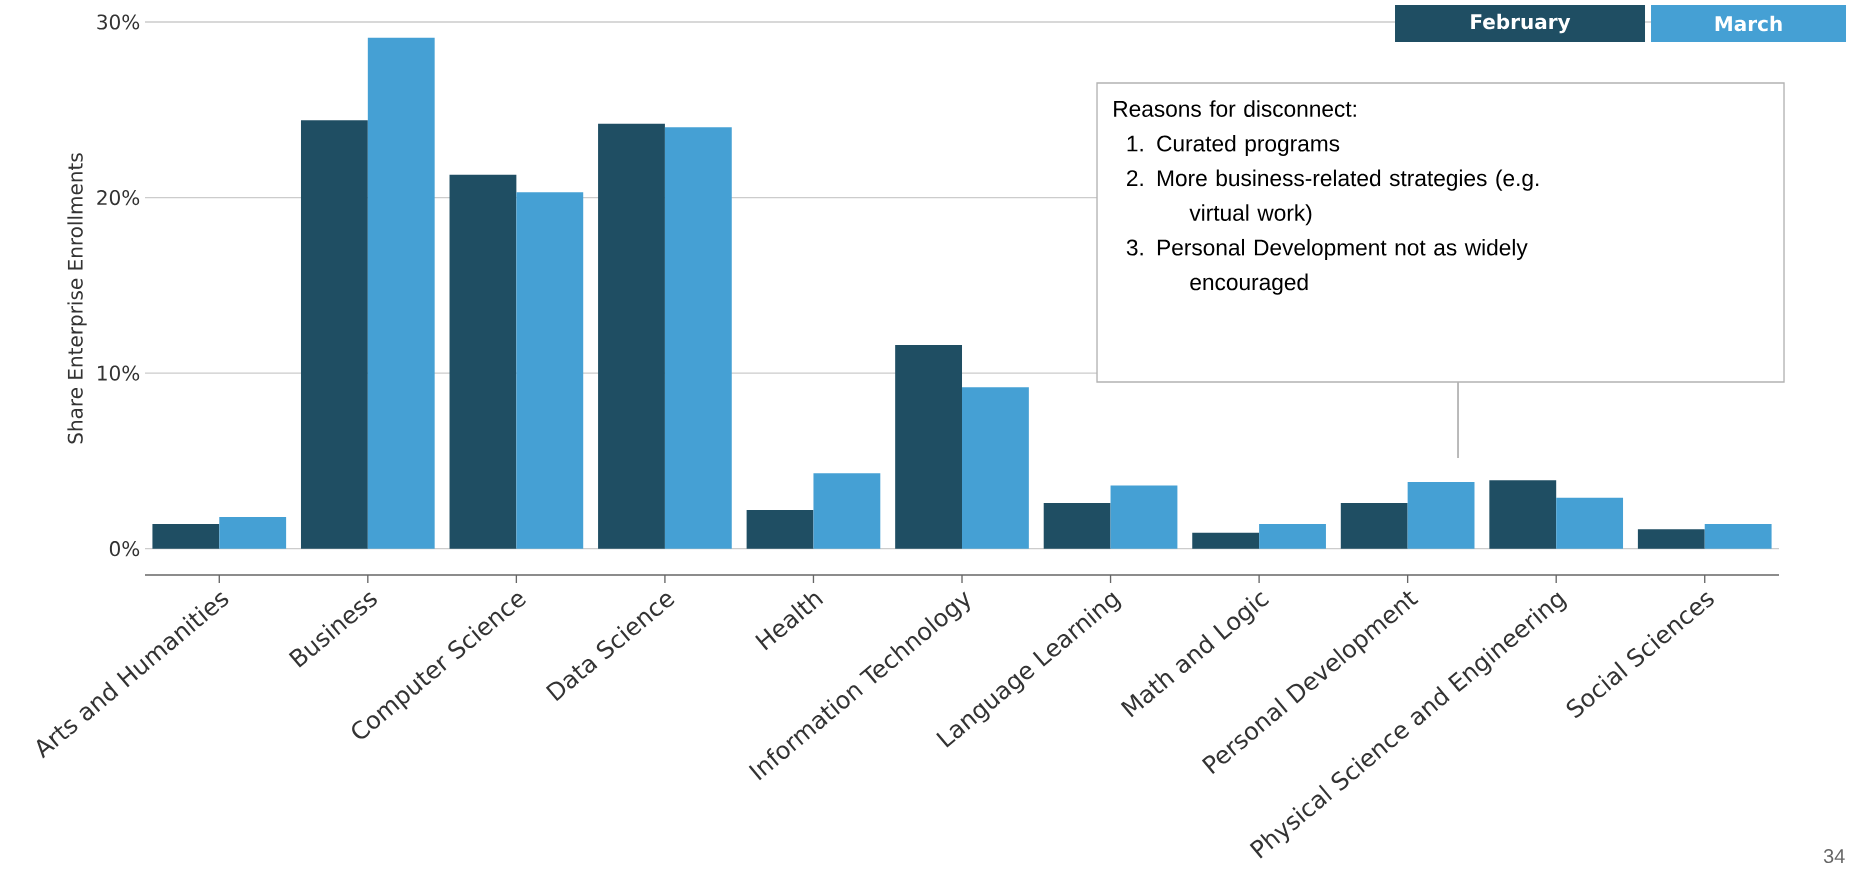  Describe the element at coordinates (124, 549) in the screenshot. I see `y-tick-label: 0%` at that location.